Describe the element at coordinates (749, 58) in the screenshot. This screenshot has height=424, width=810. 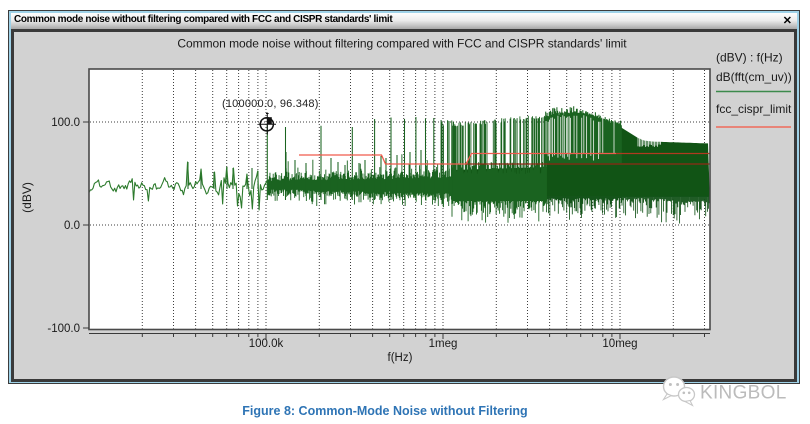
I see `svg-text: (dBV) : f(Hz)` at that location.